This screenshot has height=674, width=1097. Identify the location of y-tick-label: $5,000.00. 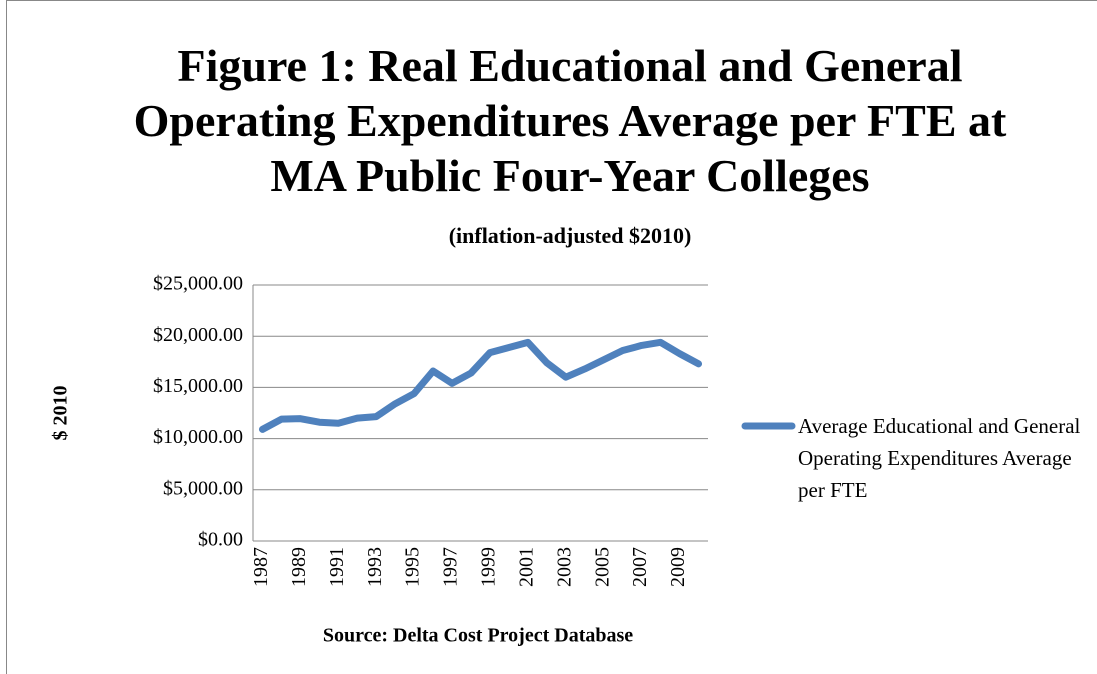
(203, 488).